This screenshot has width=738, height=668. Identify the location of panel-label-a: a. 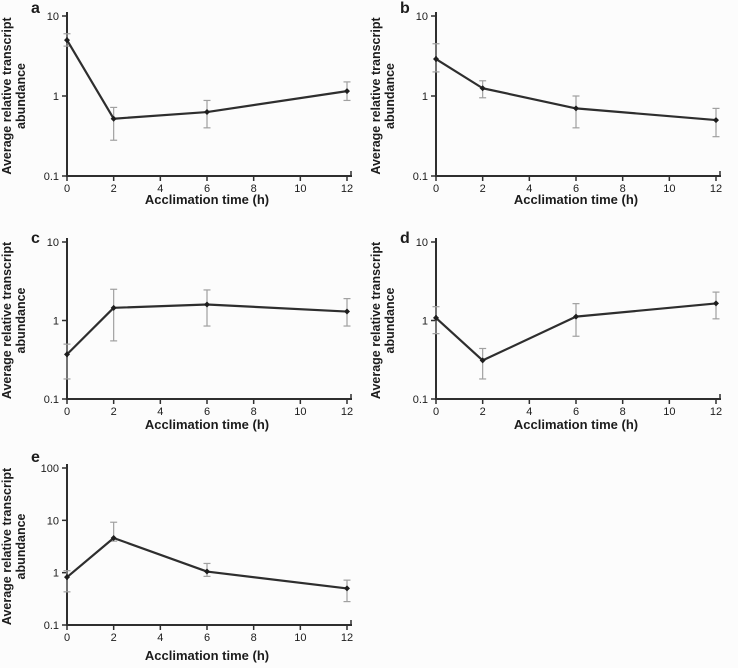
(35, 8).